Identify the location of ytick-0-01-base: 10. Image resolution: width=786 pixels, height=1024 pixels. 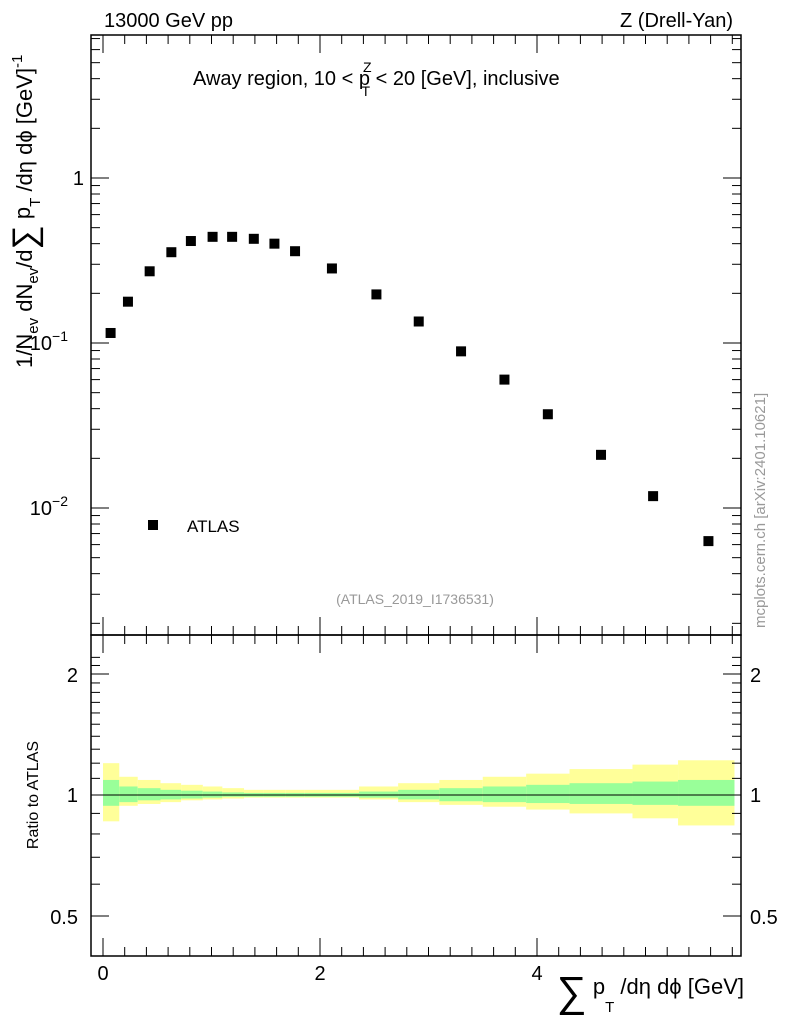
(41, 509).